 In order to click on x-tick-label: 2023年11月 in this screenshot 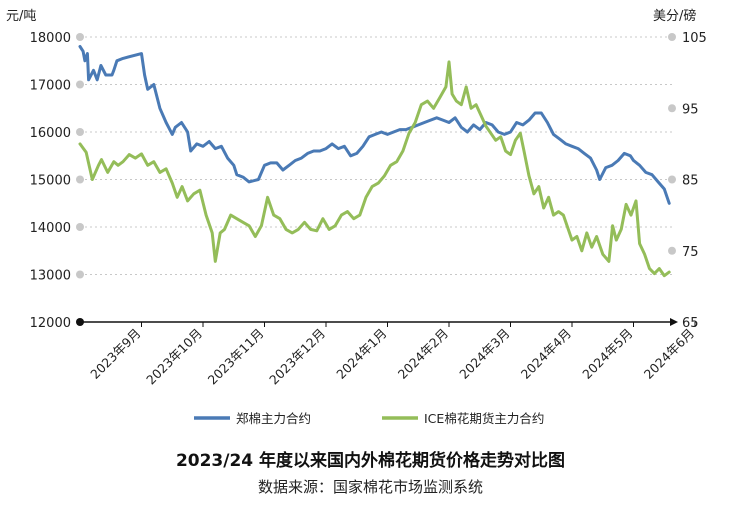, I will do `click(236, 357)`.